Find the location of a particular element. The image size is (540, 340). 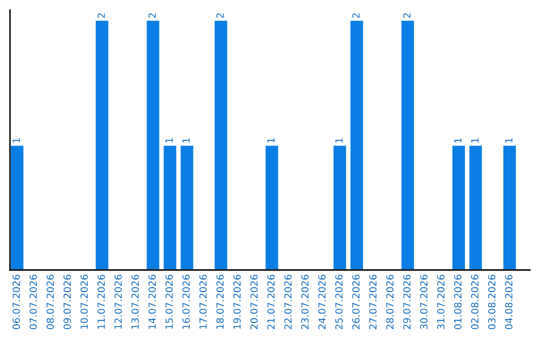

x-tick-label: 16.07.2026 is located at coordinates (186, 301).